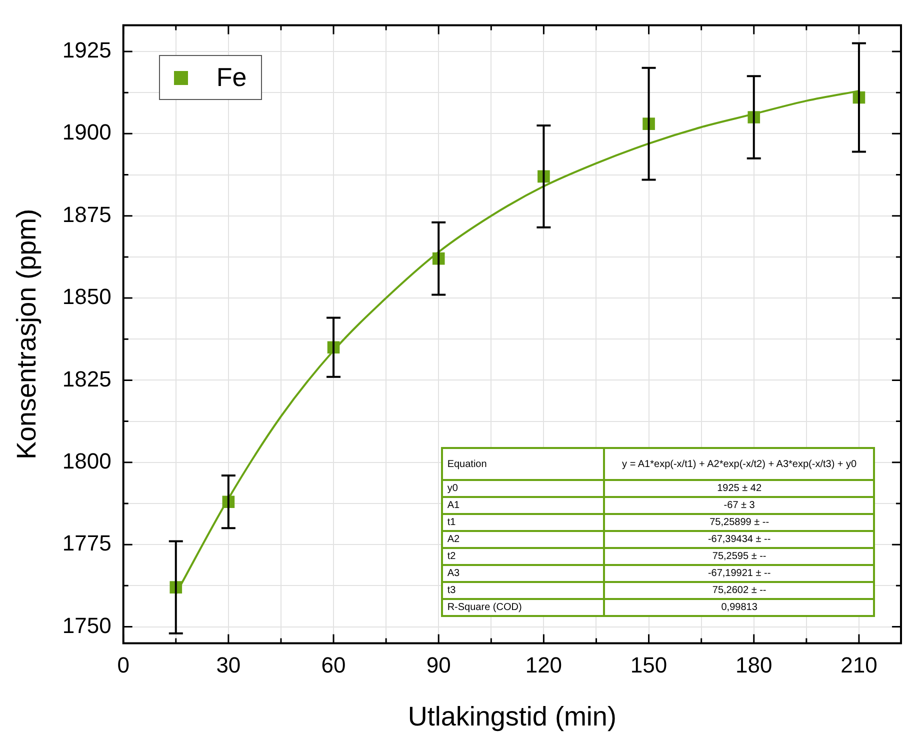  Describe the element at coordinates (523, 464) in the screenshot. I see `annotation: Equation` at that location.